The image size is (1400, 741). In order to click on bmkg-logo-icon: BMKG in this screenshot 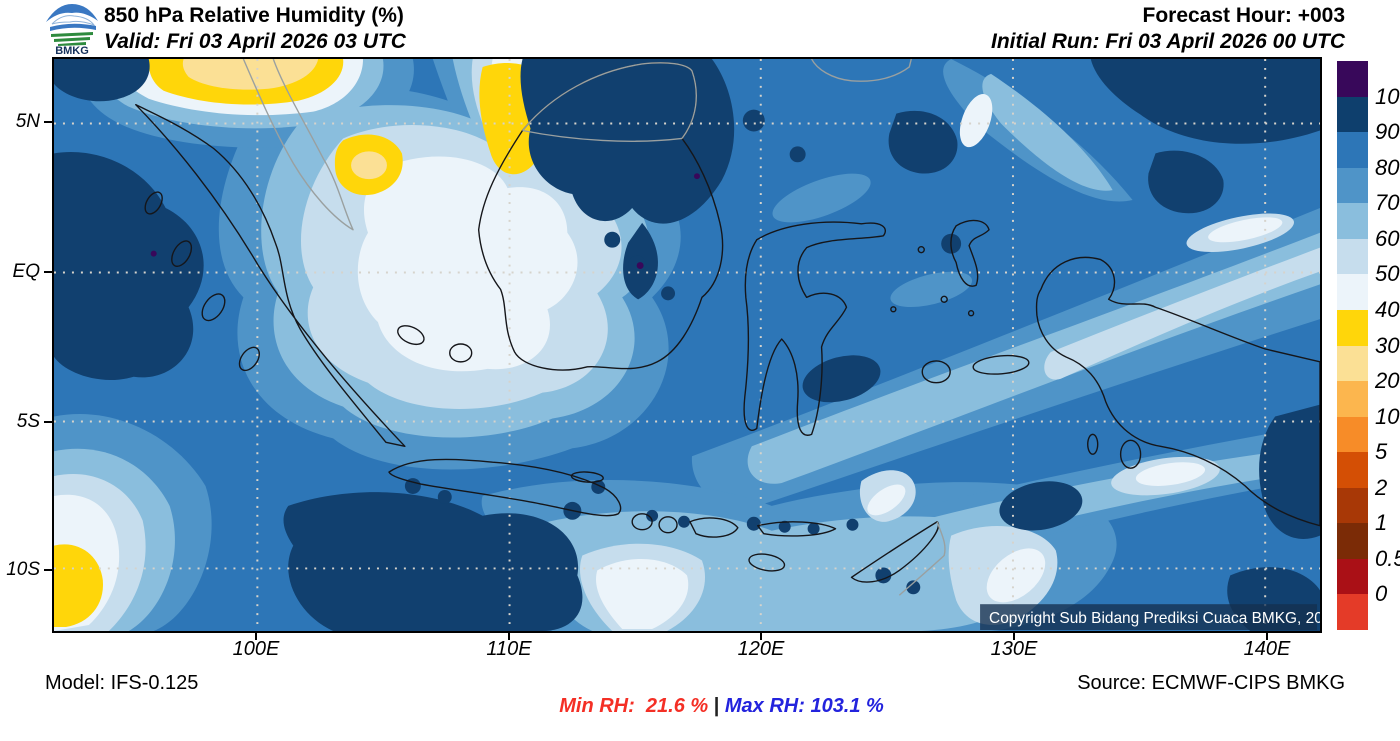, I will do `click(72, 29)`.